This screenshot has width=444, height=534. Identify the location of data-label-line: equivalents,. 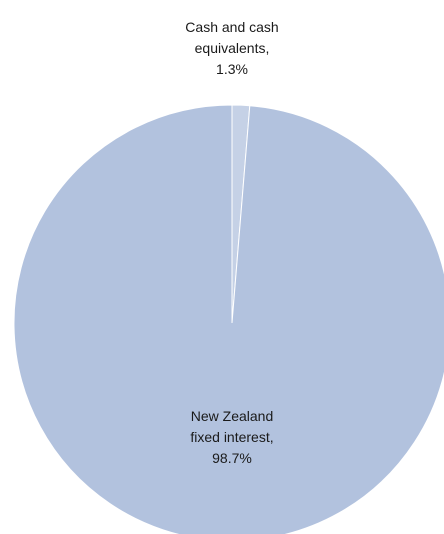
(232, 48).